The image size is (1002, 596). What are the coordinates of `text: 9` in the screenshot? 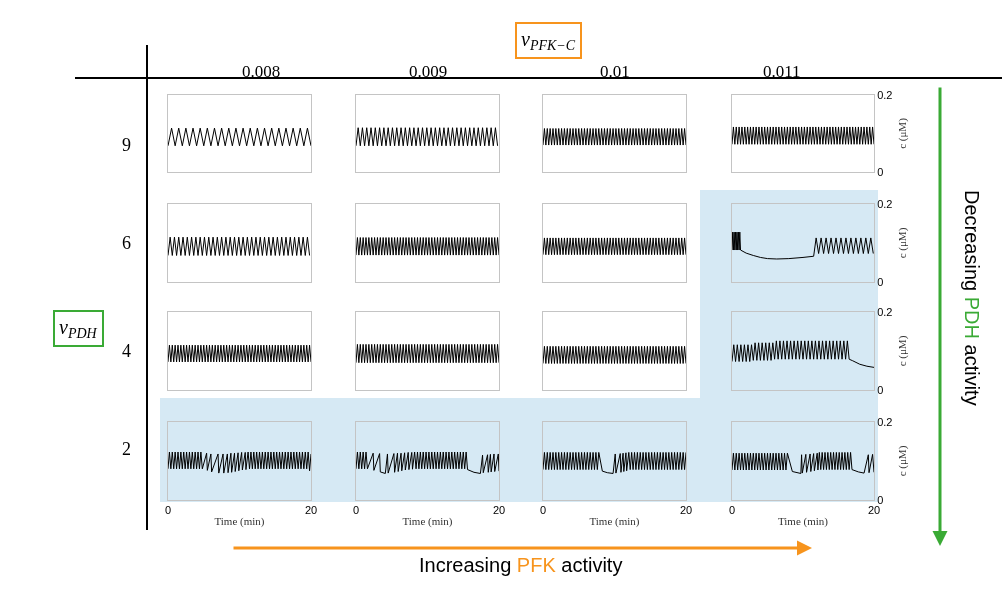 It's located at (126, 145).